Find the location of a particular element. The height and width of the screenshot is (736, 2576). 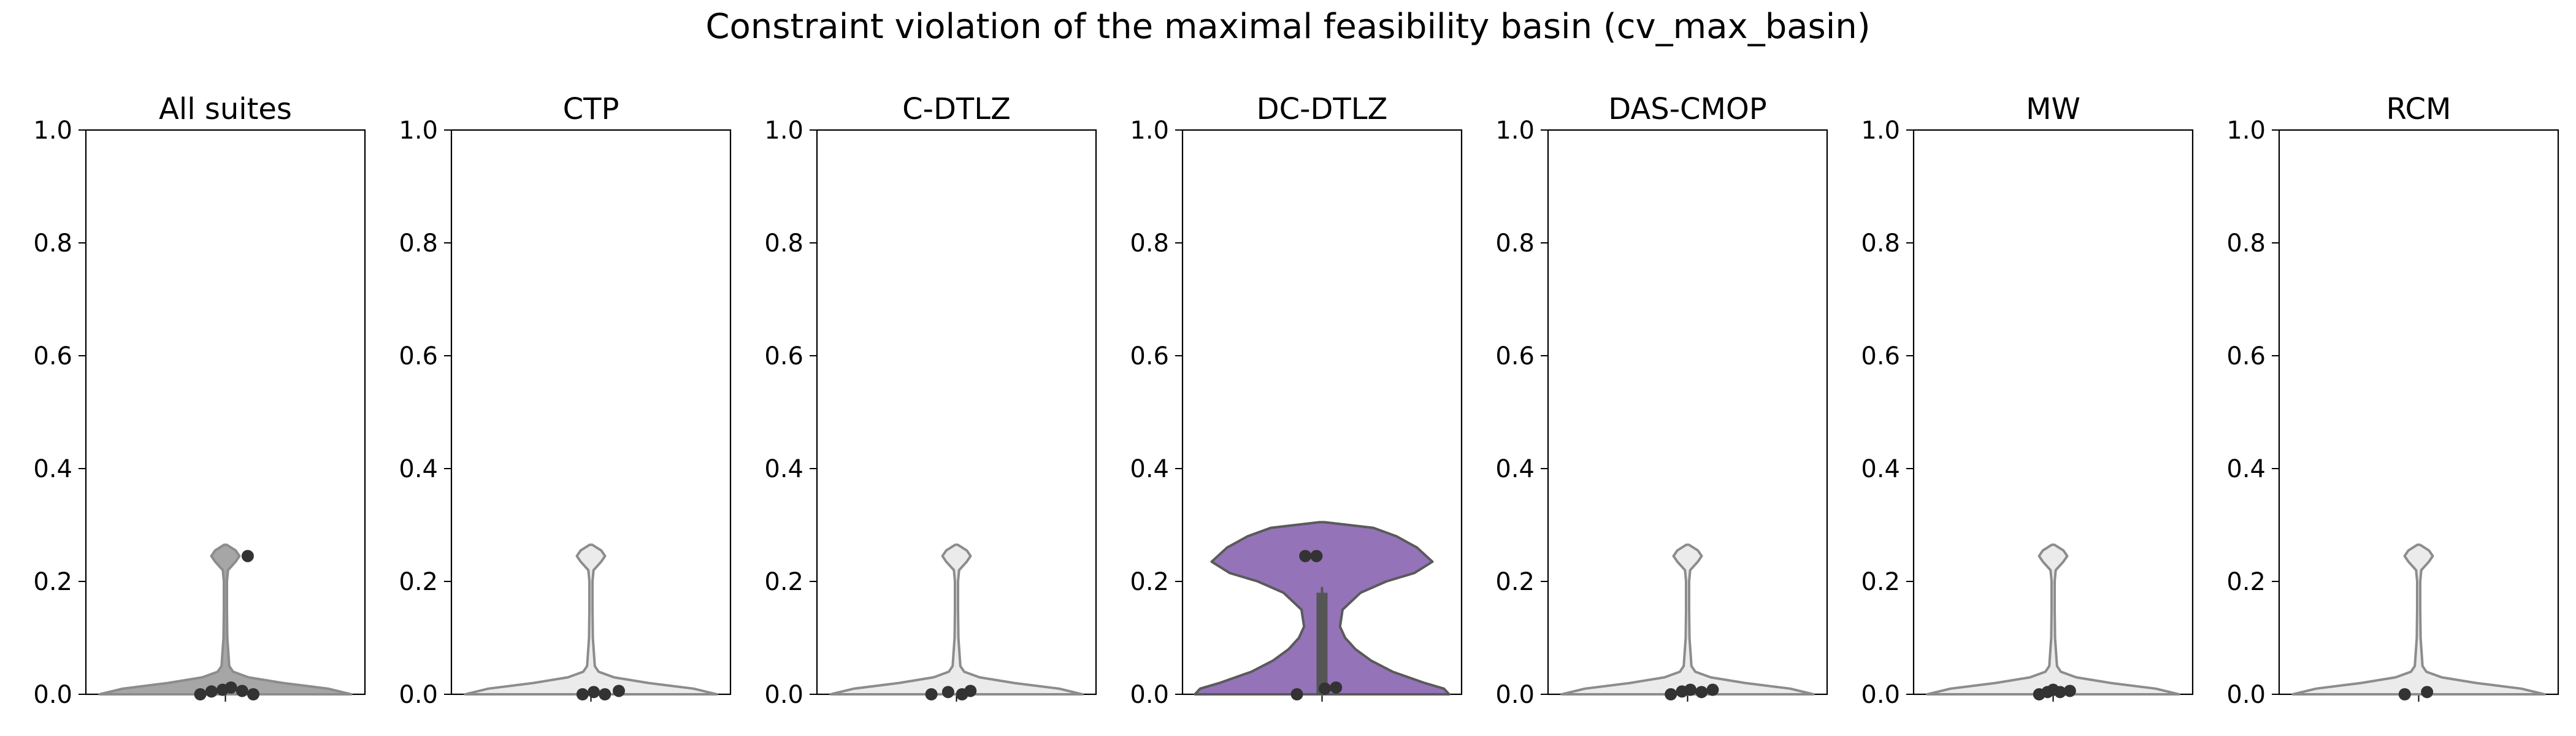

panel-title: MW is located at coordinates (2053, 109).